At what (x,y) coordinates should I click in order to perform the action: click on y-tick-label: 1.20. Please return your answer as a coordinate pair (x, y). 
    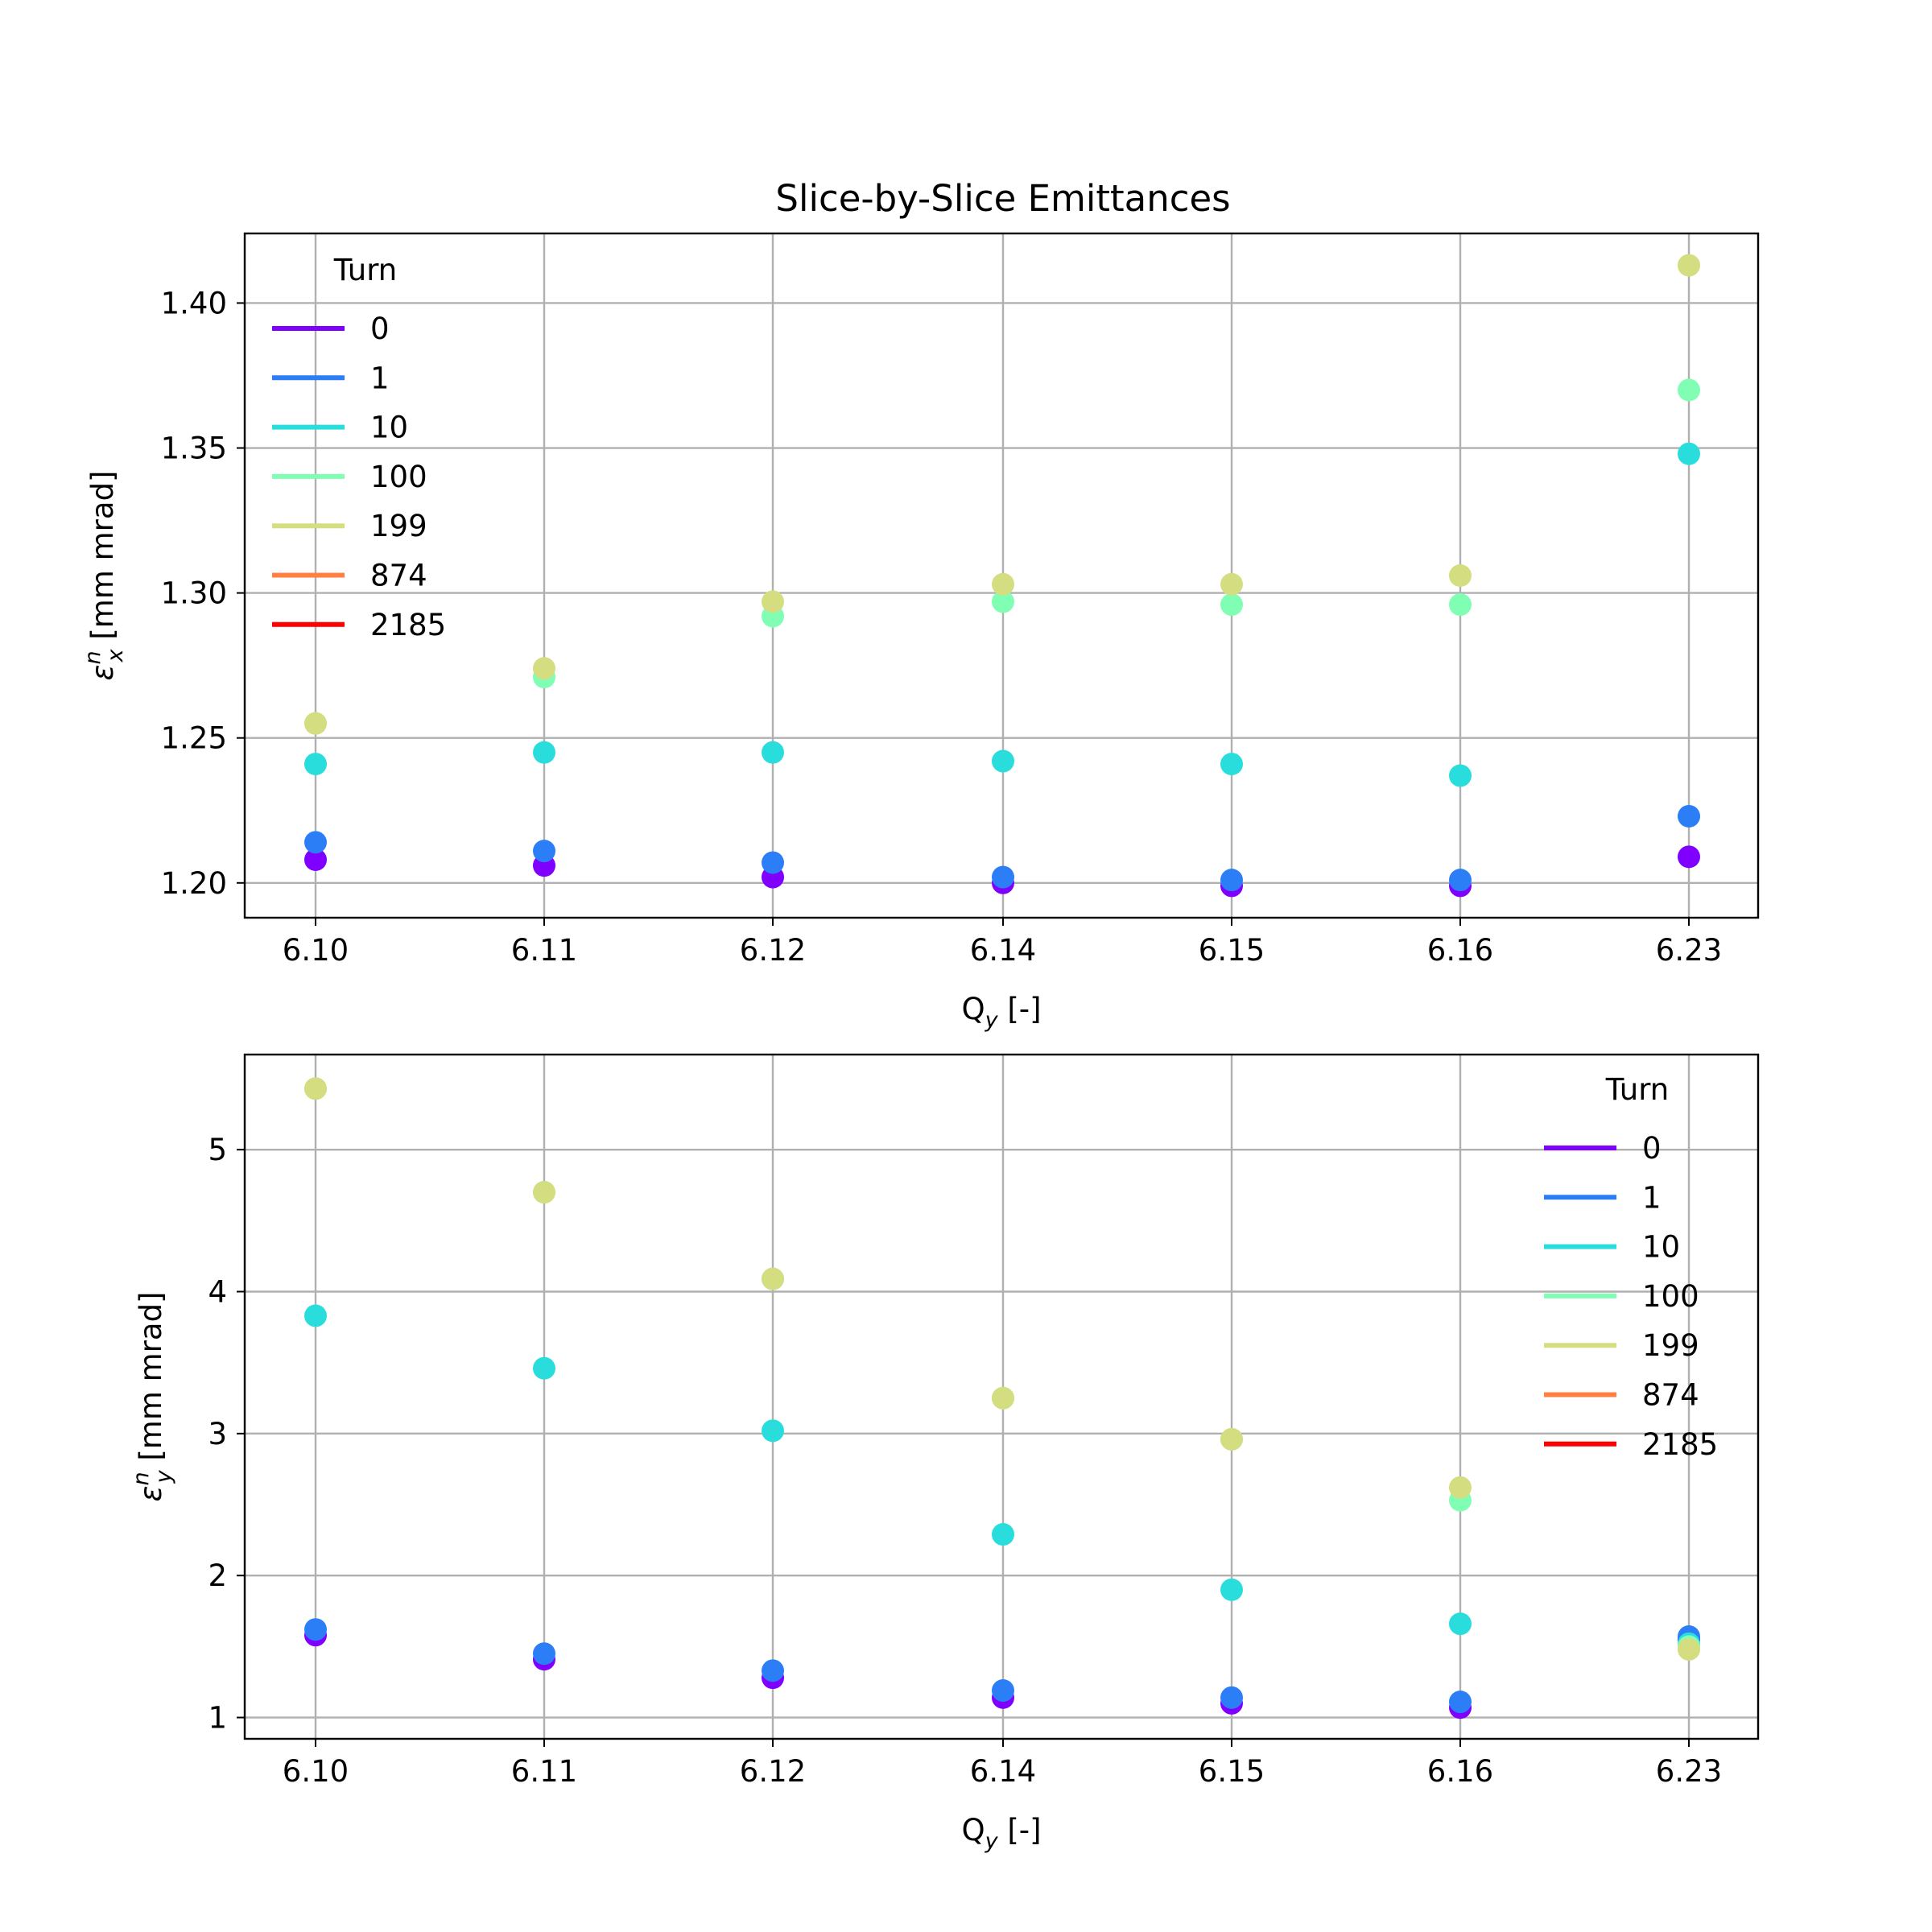
    Looking at the image, I should click on (194, 884).